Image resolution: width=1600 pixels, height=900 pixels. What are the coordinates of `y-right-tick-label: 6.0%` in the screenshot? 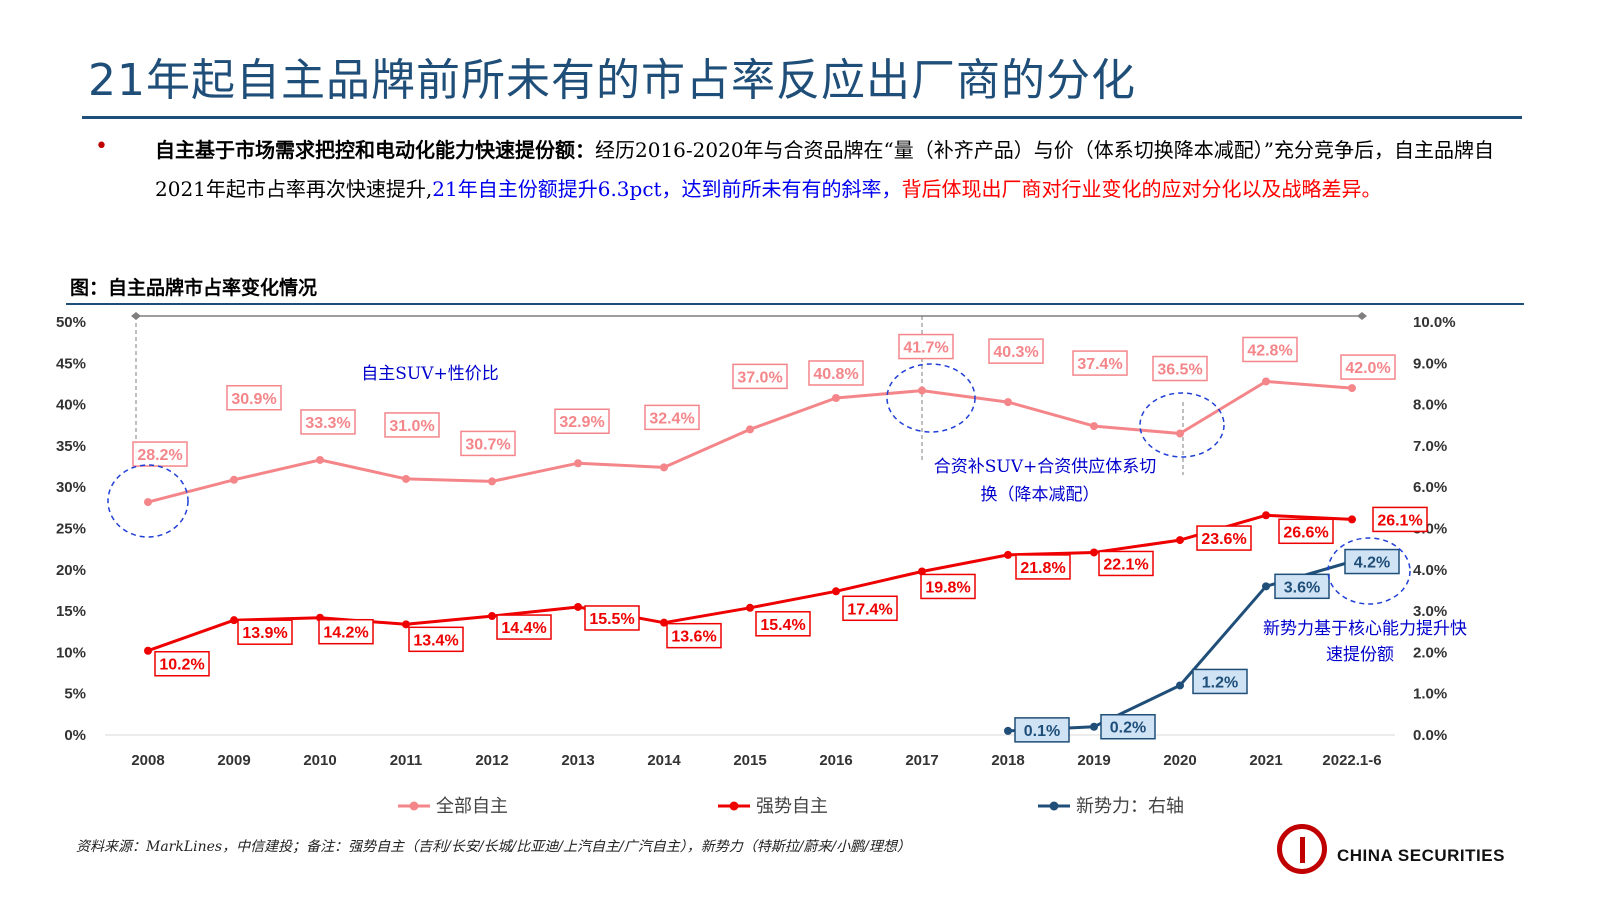 It's located at (1430, 487).